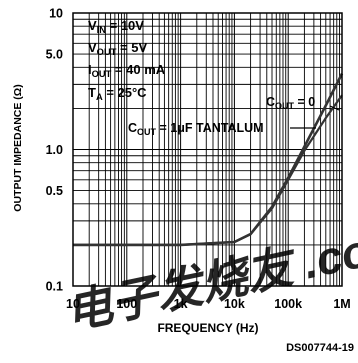 The width and height of the screenshot is (358, 363). Describe the element at coordinates (208, 304) in the screenshot. I see `x-tick-labels: 10 100 1k 10k 100k 1M` at that location.